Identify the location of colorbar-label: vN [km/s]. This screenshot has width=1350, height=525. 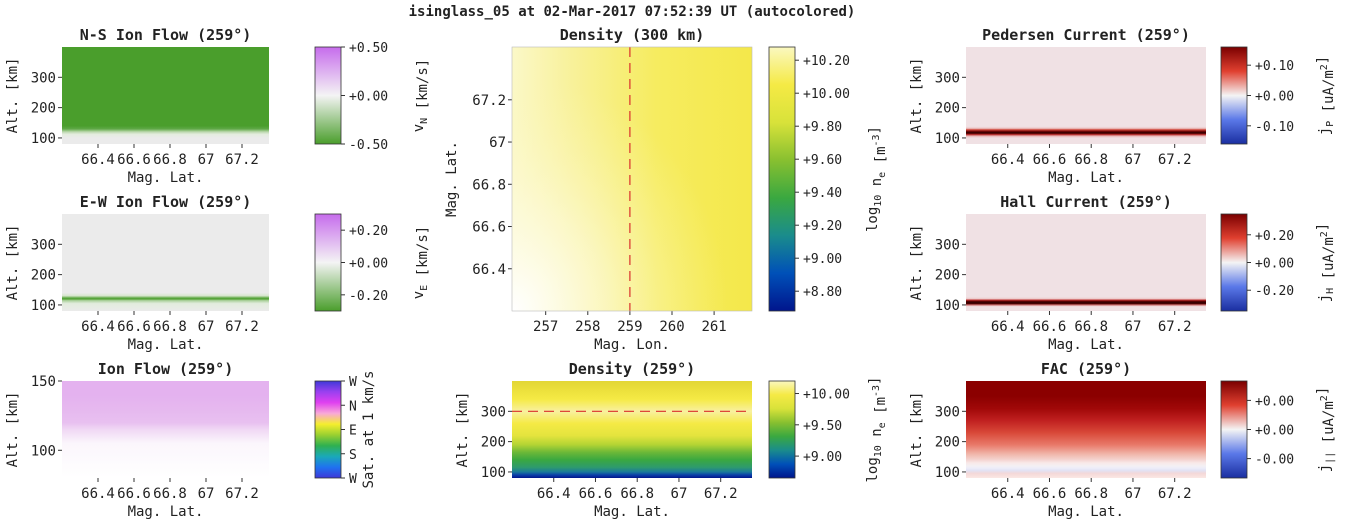
(421, 95).